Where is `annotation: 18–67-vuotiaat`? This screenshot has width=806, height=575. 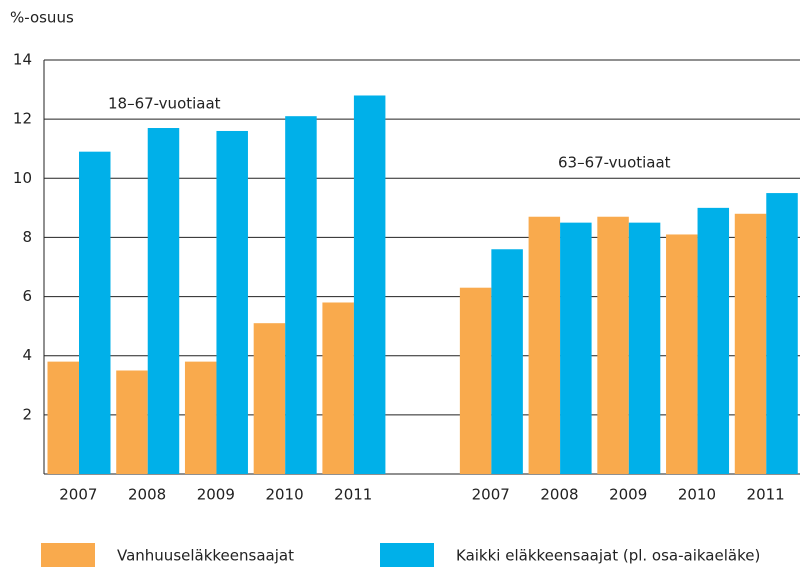 annotation: 18–67-vuotiaat is located at coordinates (164, 104).